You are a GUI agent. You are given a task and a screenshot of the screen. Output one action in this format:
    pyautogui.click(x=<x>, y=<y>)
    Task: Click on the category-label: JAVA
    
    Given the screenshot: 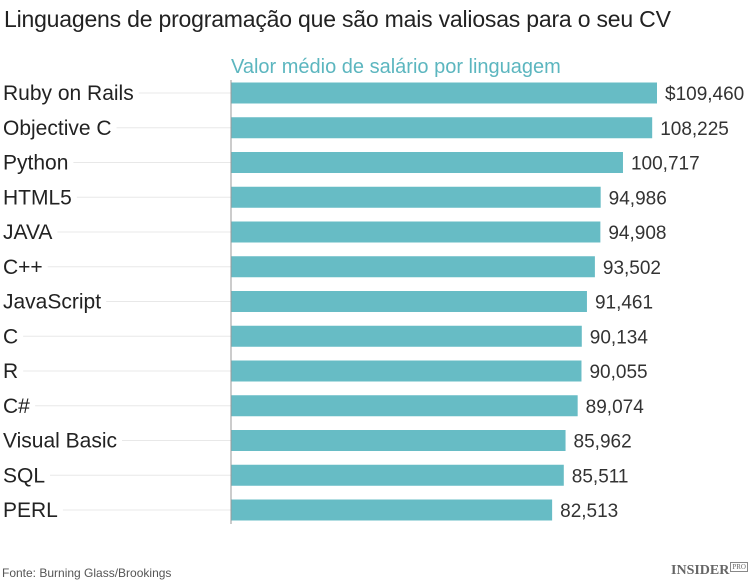 What is the action you would take?
    pyautogui.click(x=27, y=232)
    